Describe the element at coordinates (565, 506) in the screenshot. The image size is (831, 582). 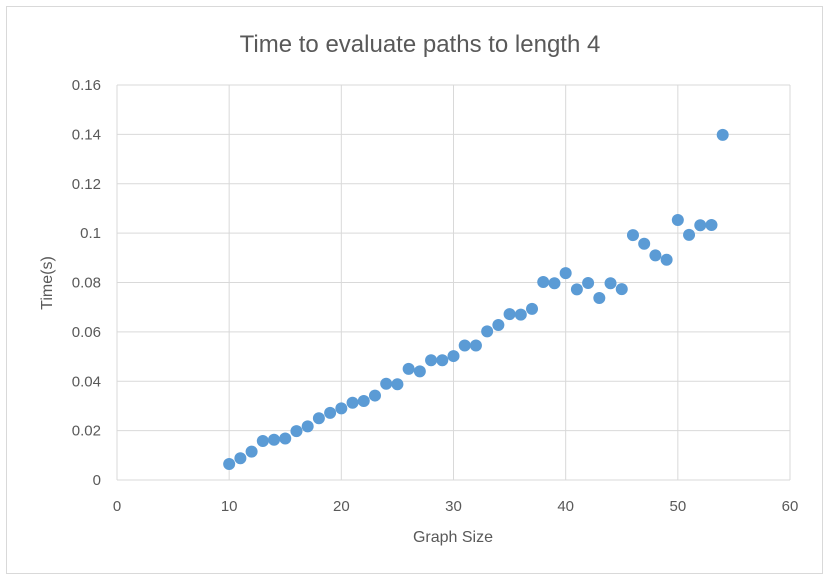
I see `x-tick-label: 40` at that location.